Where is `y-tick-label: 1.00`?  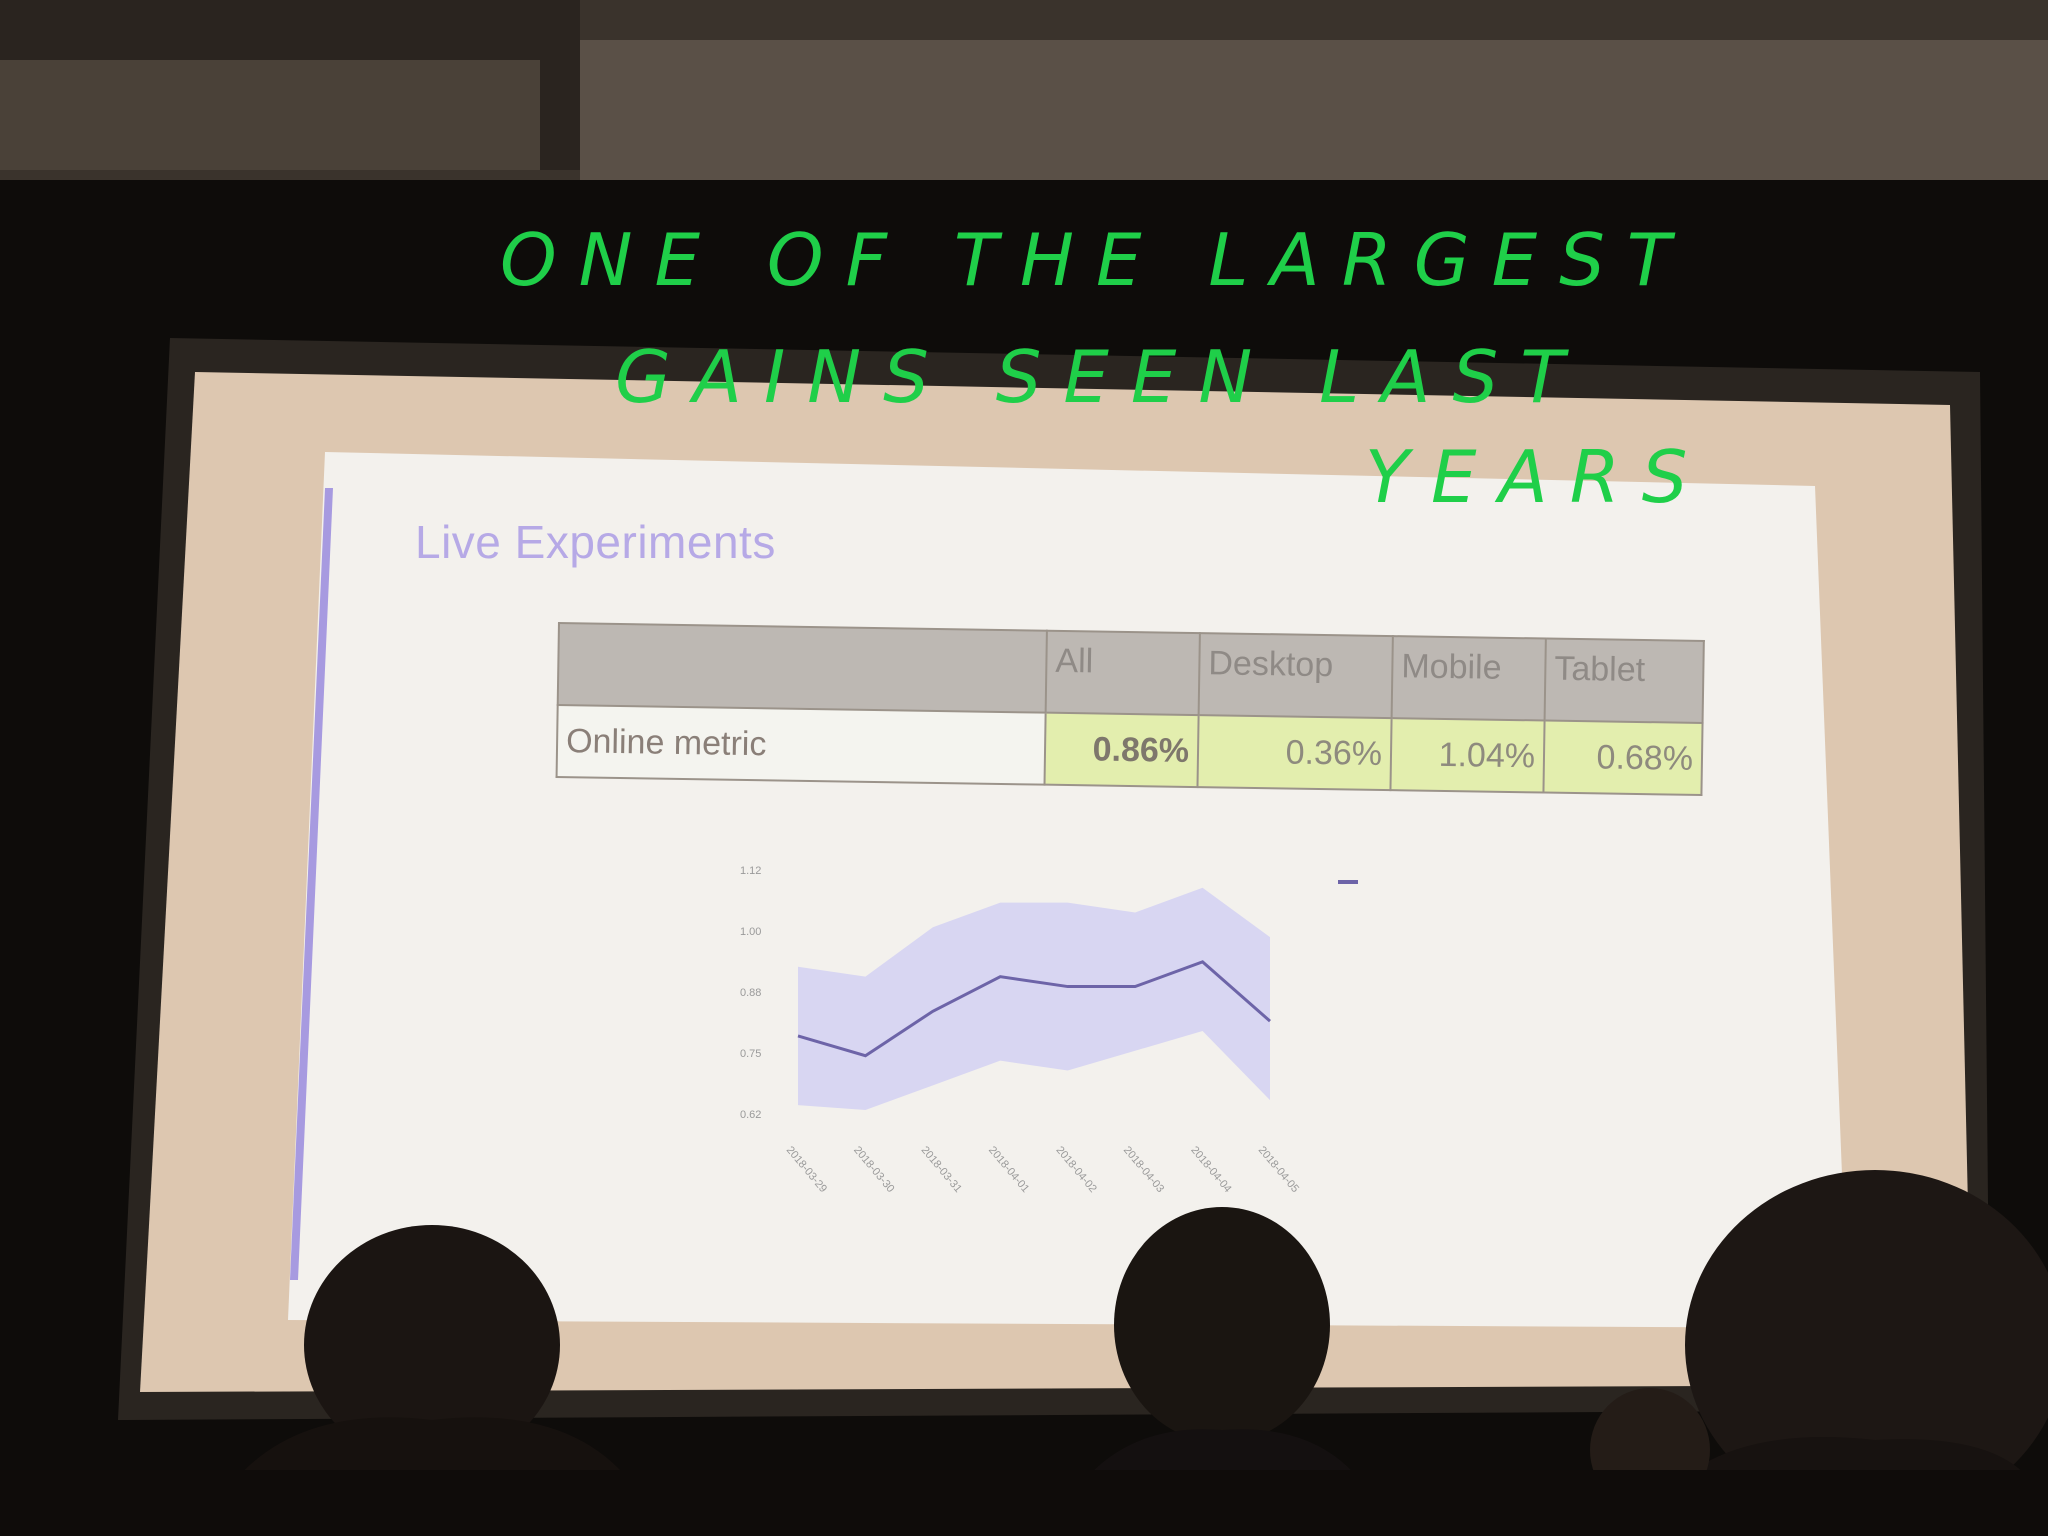 y-tick-label: 1.00 is located at coordinates (750, 932).